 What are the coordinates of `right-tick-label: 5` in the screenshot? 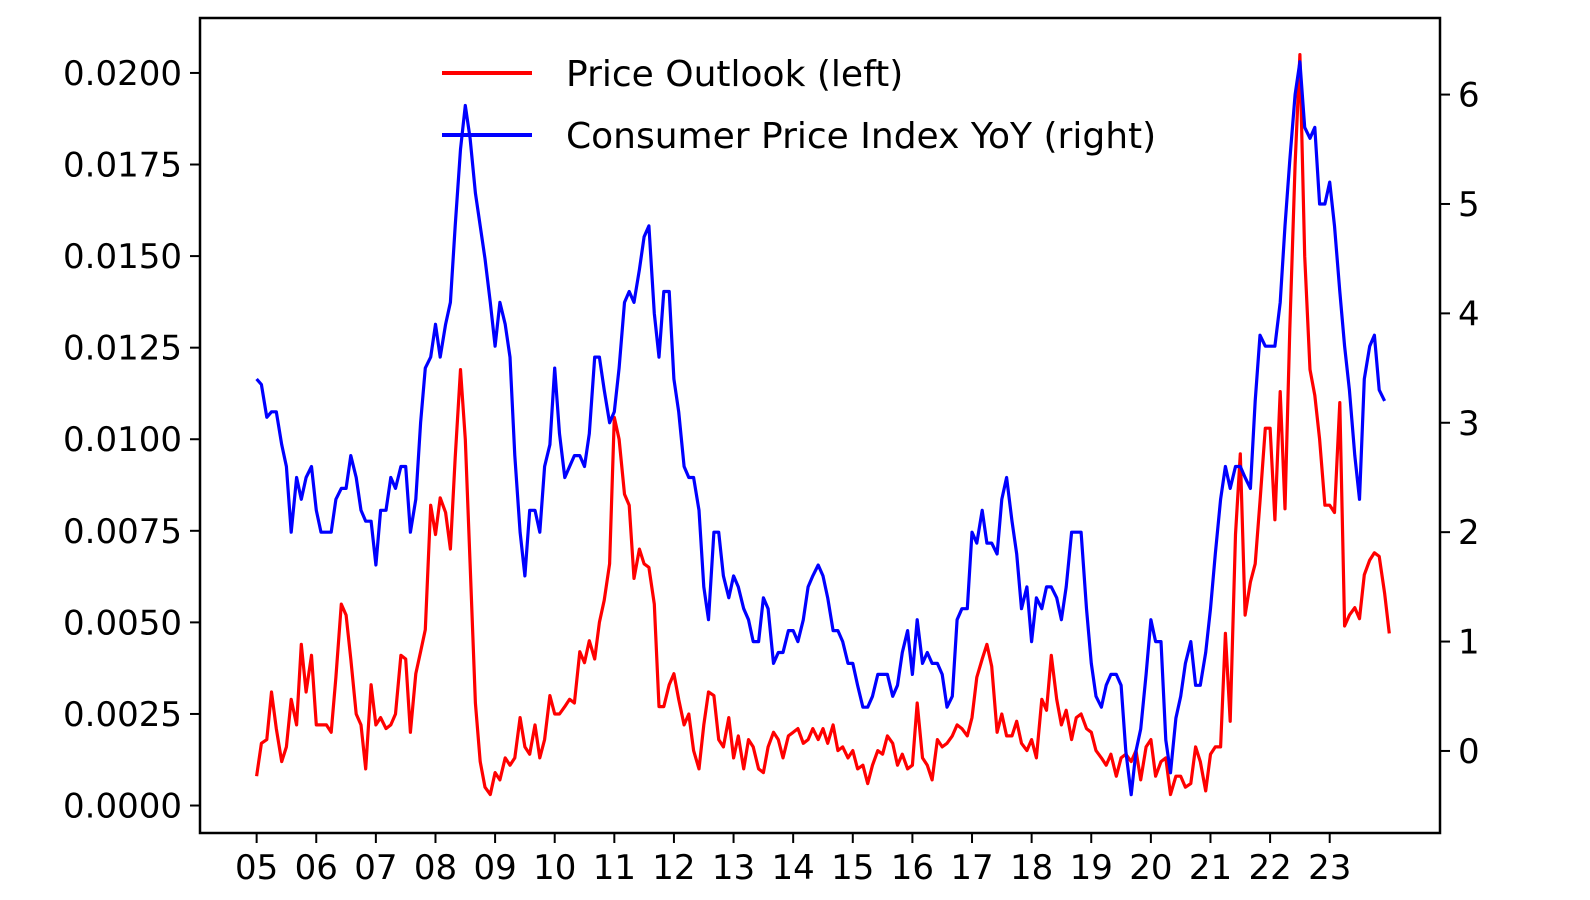 It's located at (1469, 205).